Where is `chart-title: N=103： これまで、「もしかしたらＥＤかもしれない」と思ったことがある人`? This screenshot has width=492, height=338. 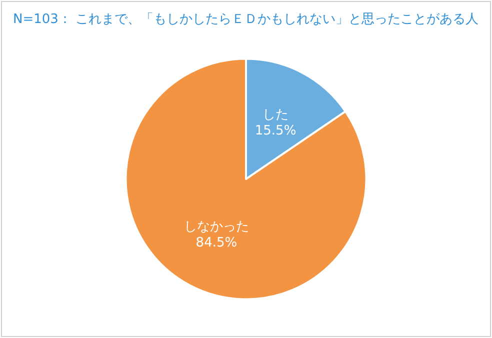
chart-title: N=103： これまで、「もしかしたらＥＤかもしれない」と思ったことがある人 is located at coordinates (246, 19).